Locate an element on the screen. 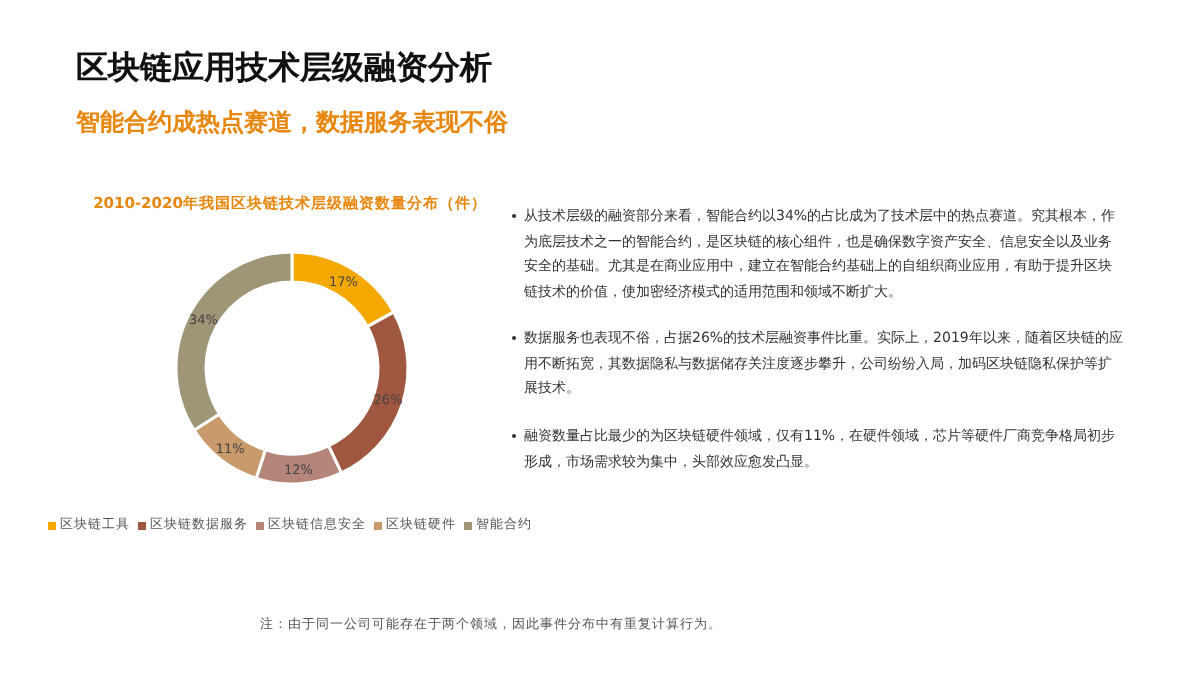 This screenshot has width=1200, height=676. title: 区块链应用技术层级融资分析 is located at coordinates (284, 69).